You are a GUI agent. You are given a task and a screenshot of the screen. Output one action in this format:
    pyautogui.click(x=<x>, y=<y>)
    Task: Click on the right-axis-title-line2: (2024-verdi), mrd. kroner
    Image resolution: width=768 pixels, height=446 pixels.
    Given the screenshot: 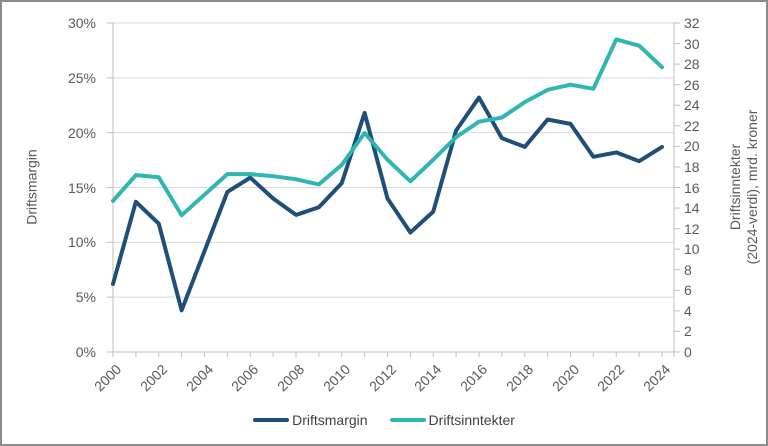 What is the action you would take?
    pyautogui.click(x=752, y=187)
    